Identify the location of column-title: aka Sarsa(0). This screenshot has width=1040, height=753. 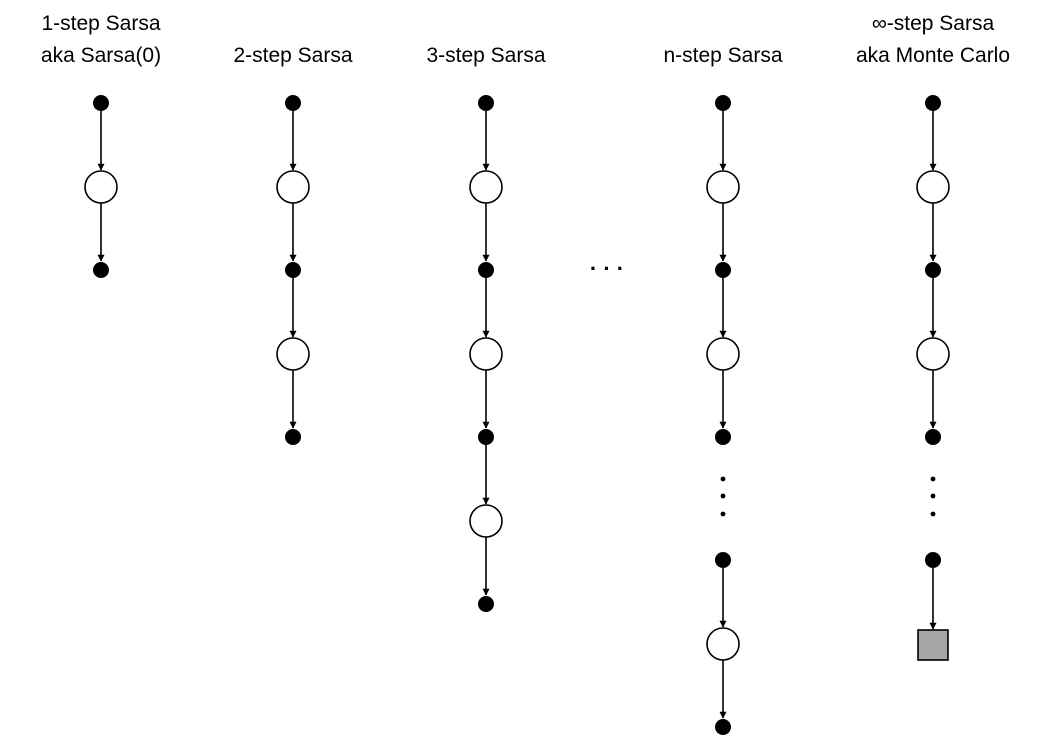
(101, 55).